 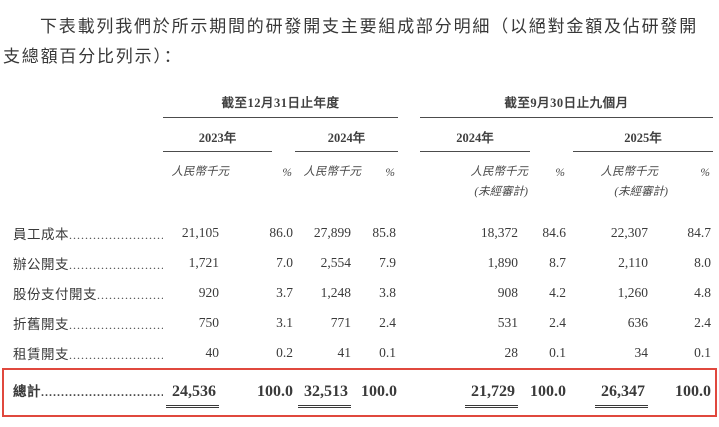 What do you see at coordinates (640, 139) in the screenshot?
I see `year-col-2025: 2025年` at bounding box center [640, 139].